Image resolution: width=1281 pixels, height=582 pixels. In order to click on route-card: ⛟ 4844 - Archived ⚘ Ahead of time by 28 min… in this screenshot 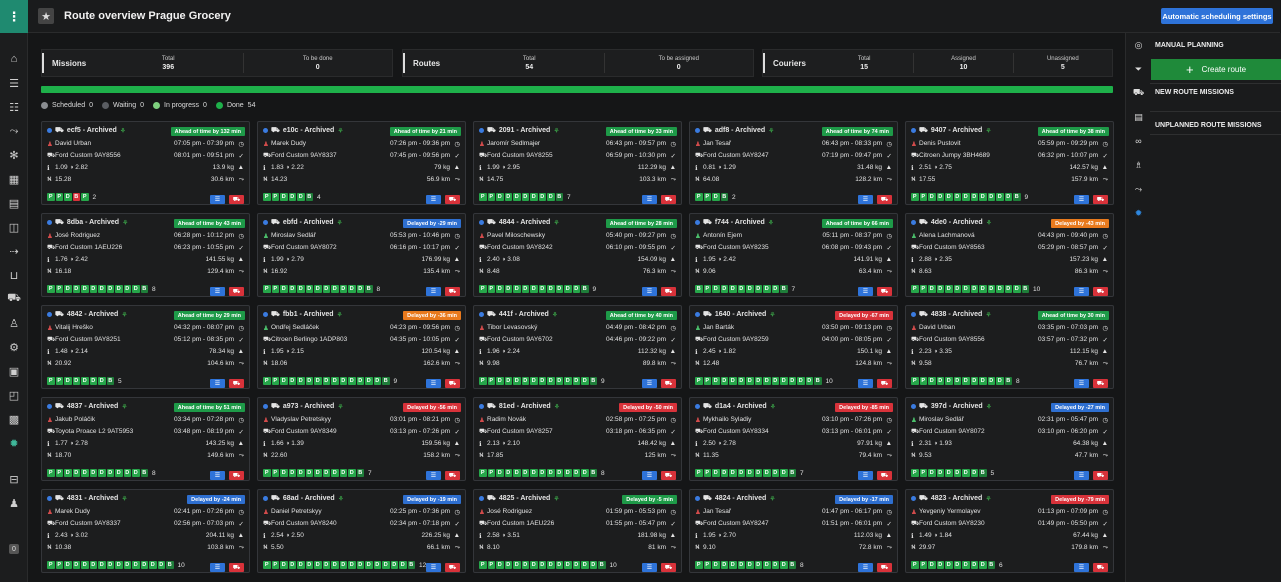, I will do `click(577, 255)`.